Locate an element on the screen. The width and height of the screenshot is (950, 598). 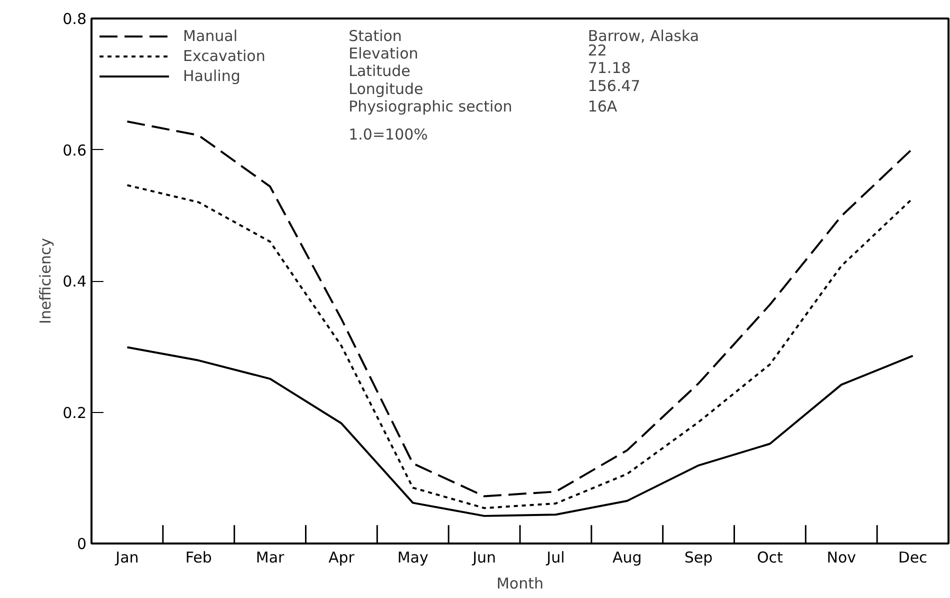
x-tick-label: May is located at coordinates (413, 557).